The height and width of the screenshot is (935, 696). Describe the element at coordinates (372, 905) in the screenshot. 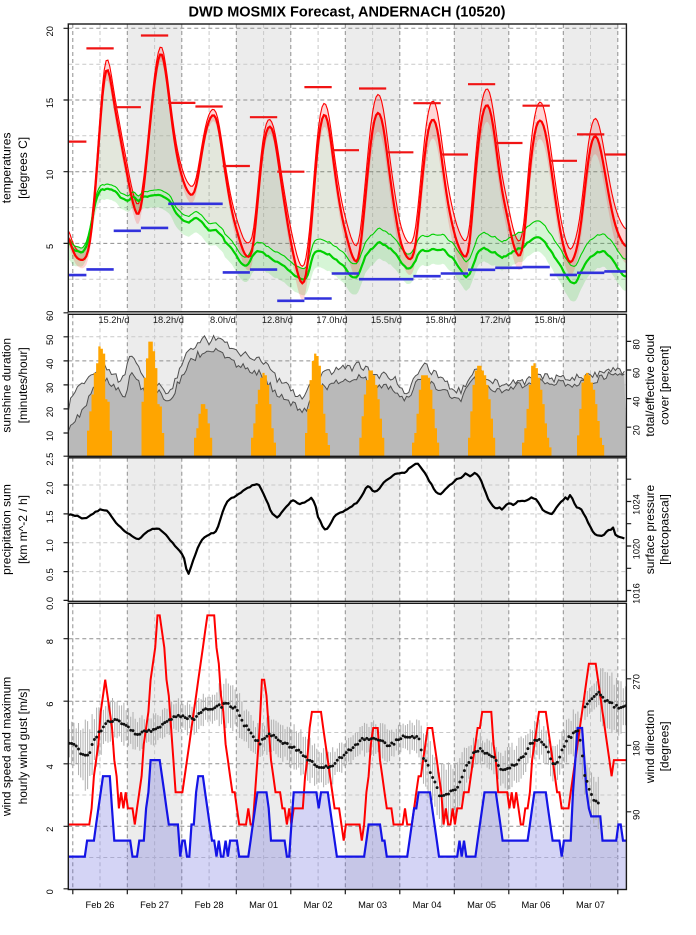

I see `svg-text: Mar 03` at that location.